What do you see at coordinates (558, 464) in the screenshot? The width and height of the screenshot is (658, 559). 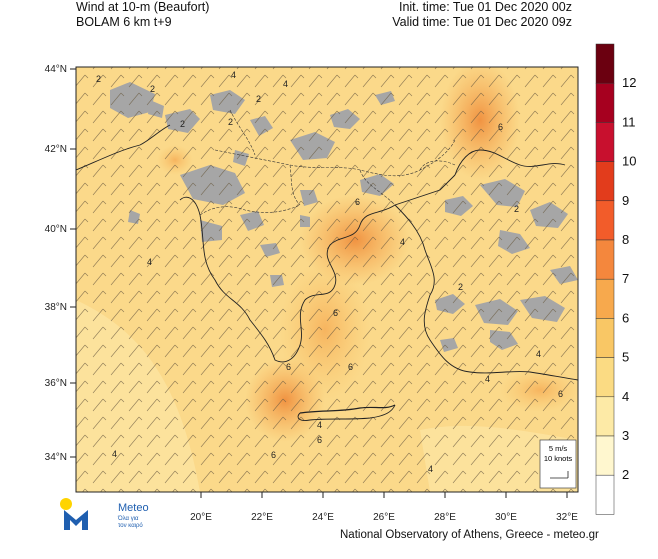 I see `wind-scale-box: 5 m/s 10 knots` at bounding box center [558, 464].